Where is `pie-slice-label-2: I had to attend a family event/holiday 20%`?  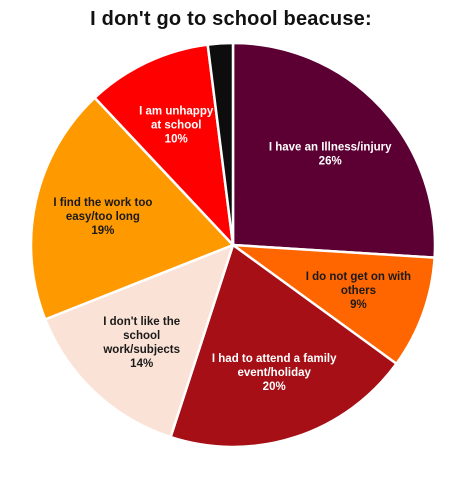
pie-slice-label-2: I had to attend a family event/holiday 20% is located at coordinates (274, 373).